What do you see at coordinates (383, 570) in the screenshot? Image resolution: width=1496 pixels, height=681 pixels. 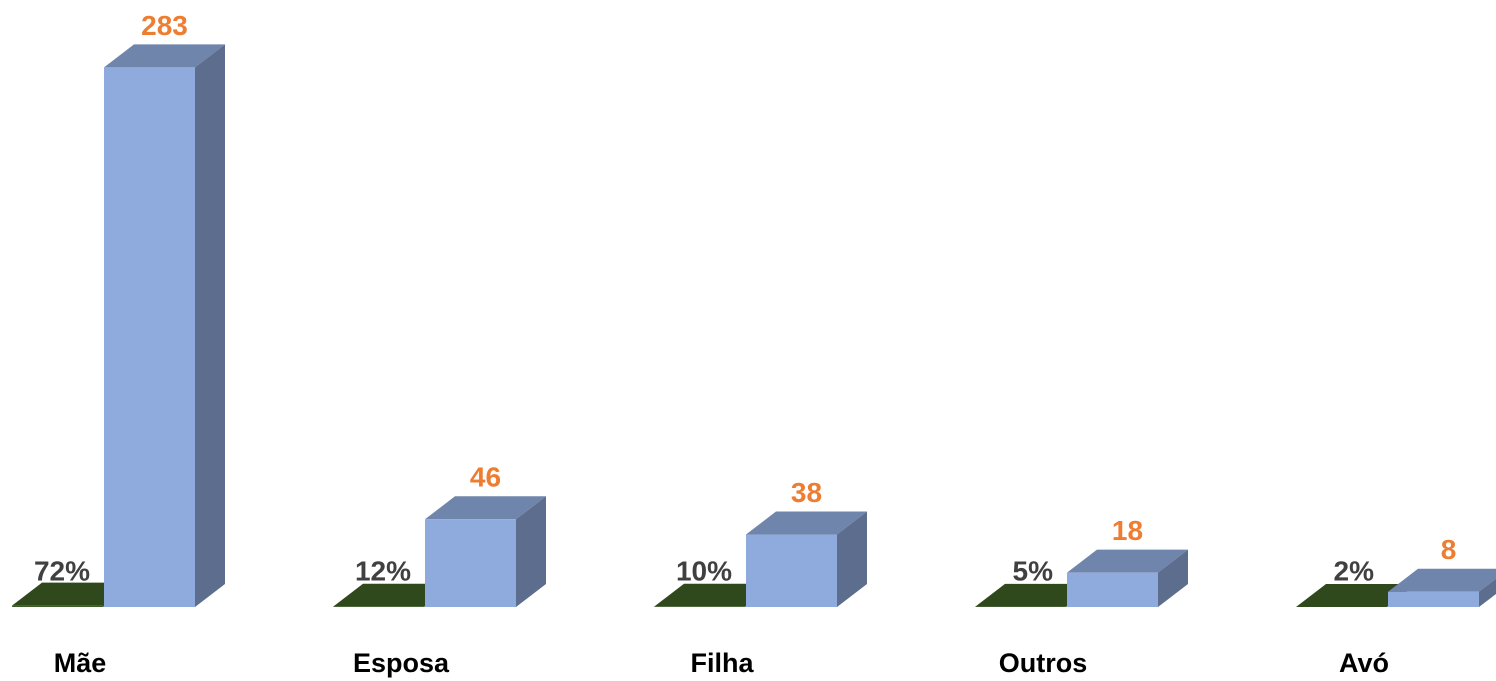 I see `percent-label: 12%` at bounding box center [383, 570].